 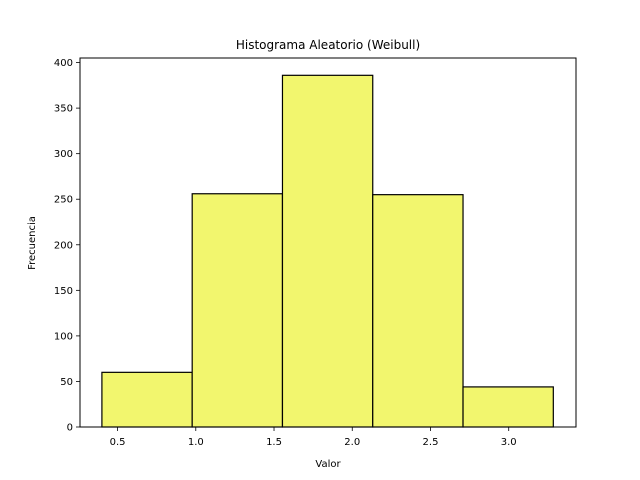 I want to click on y-tick-label: 250, so click(x=63, y=200).